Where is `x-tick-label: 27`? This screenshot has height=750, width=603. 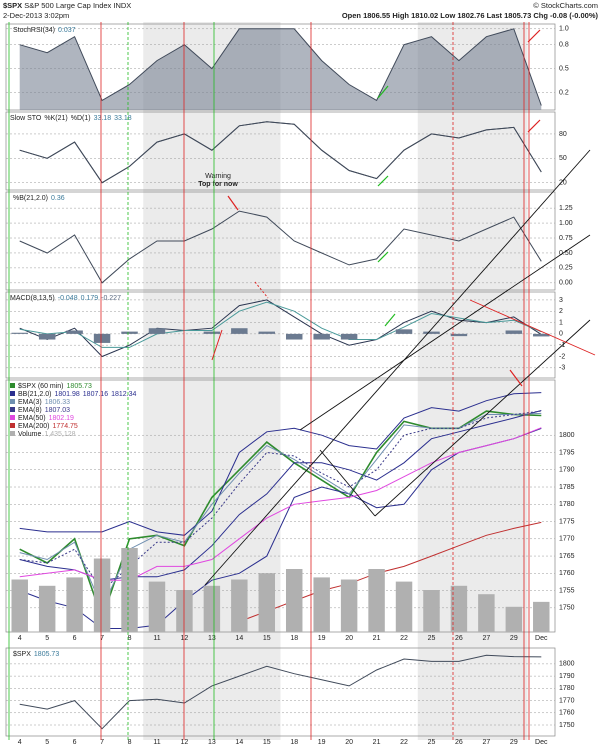 x-tick-label: 27 is located at coordinates (486, 638).